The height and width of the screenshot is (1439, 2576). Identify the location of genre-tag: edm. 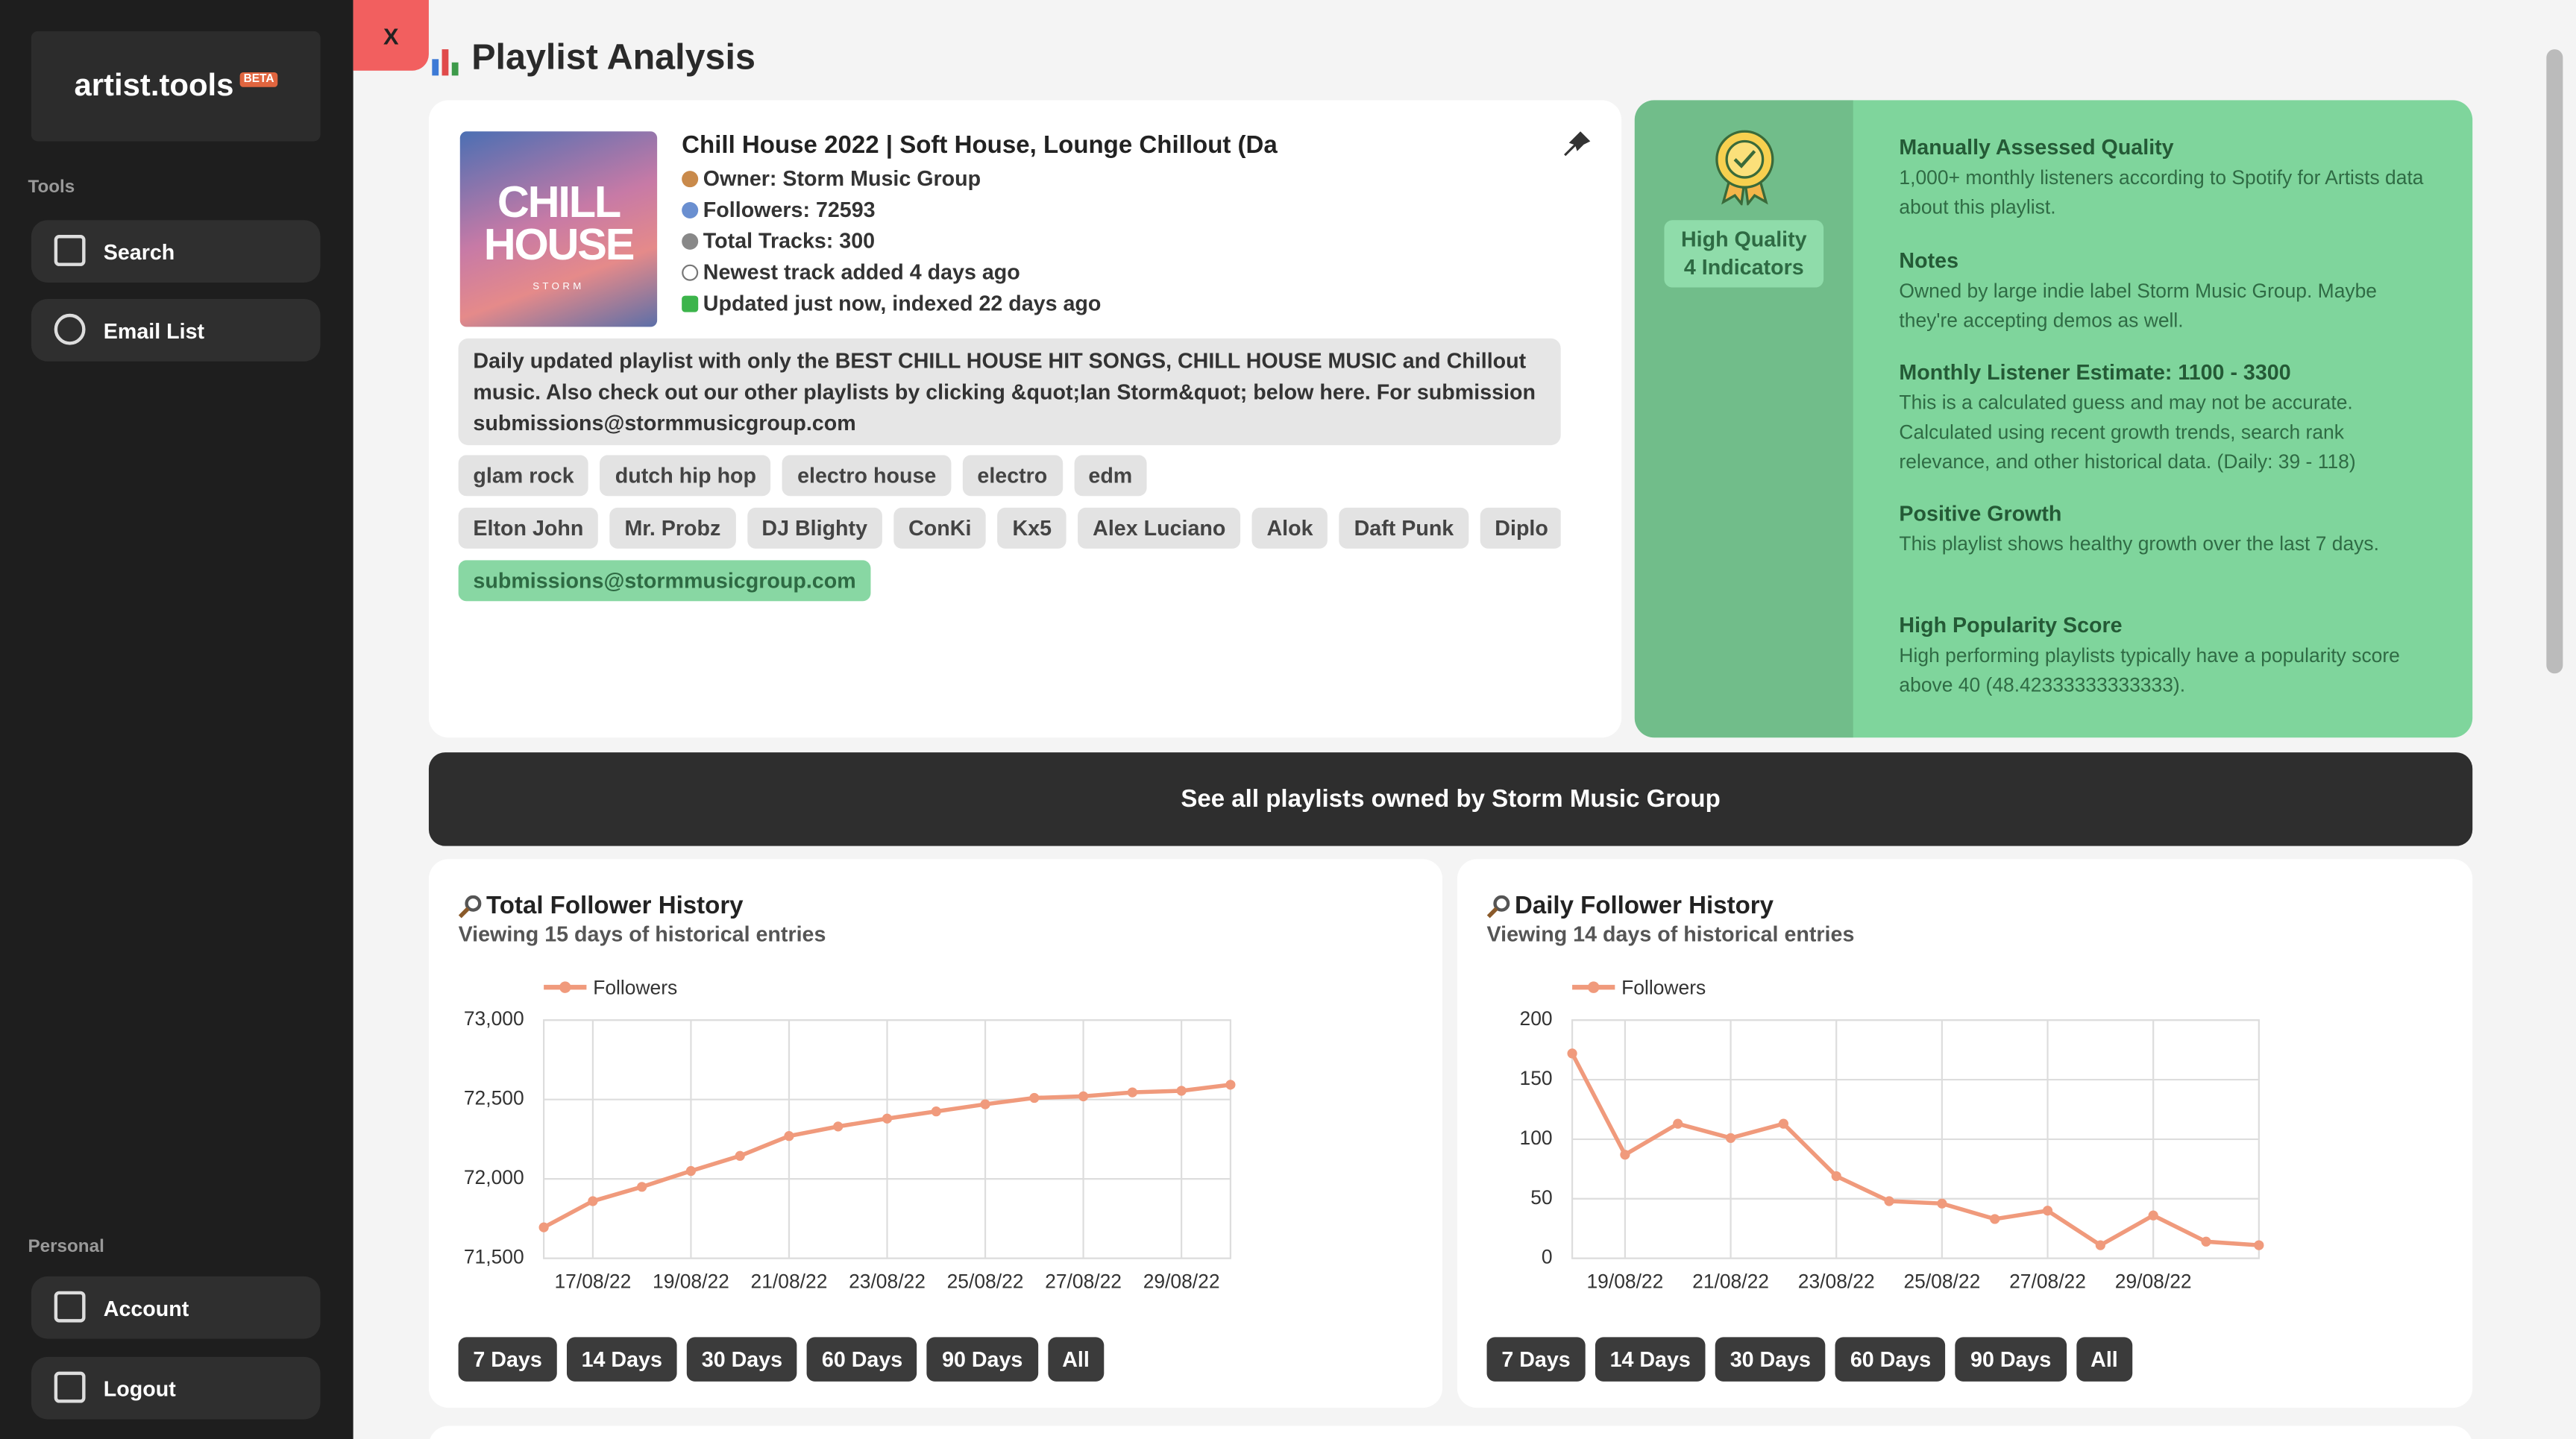
(1111, 476).